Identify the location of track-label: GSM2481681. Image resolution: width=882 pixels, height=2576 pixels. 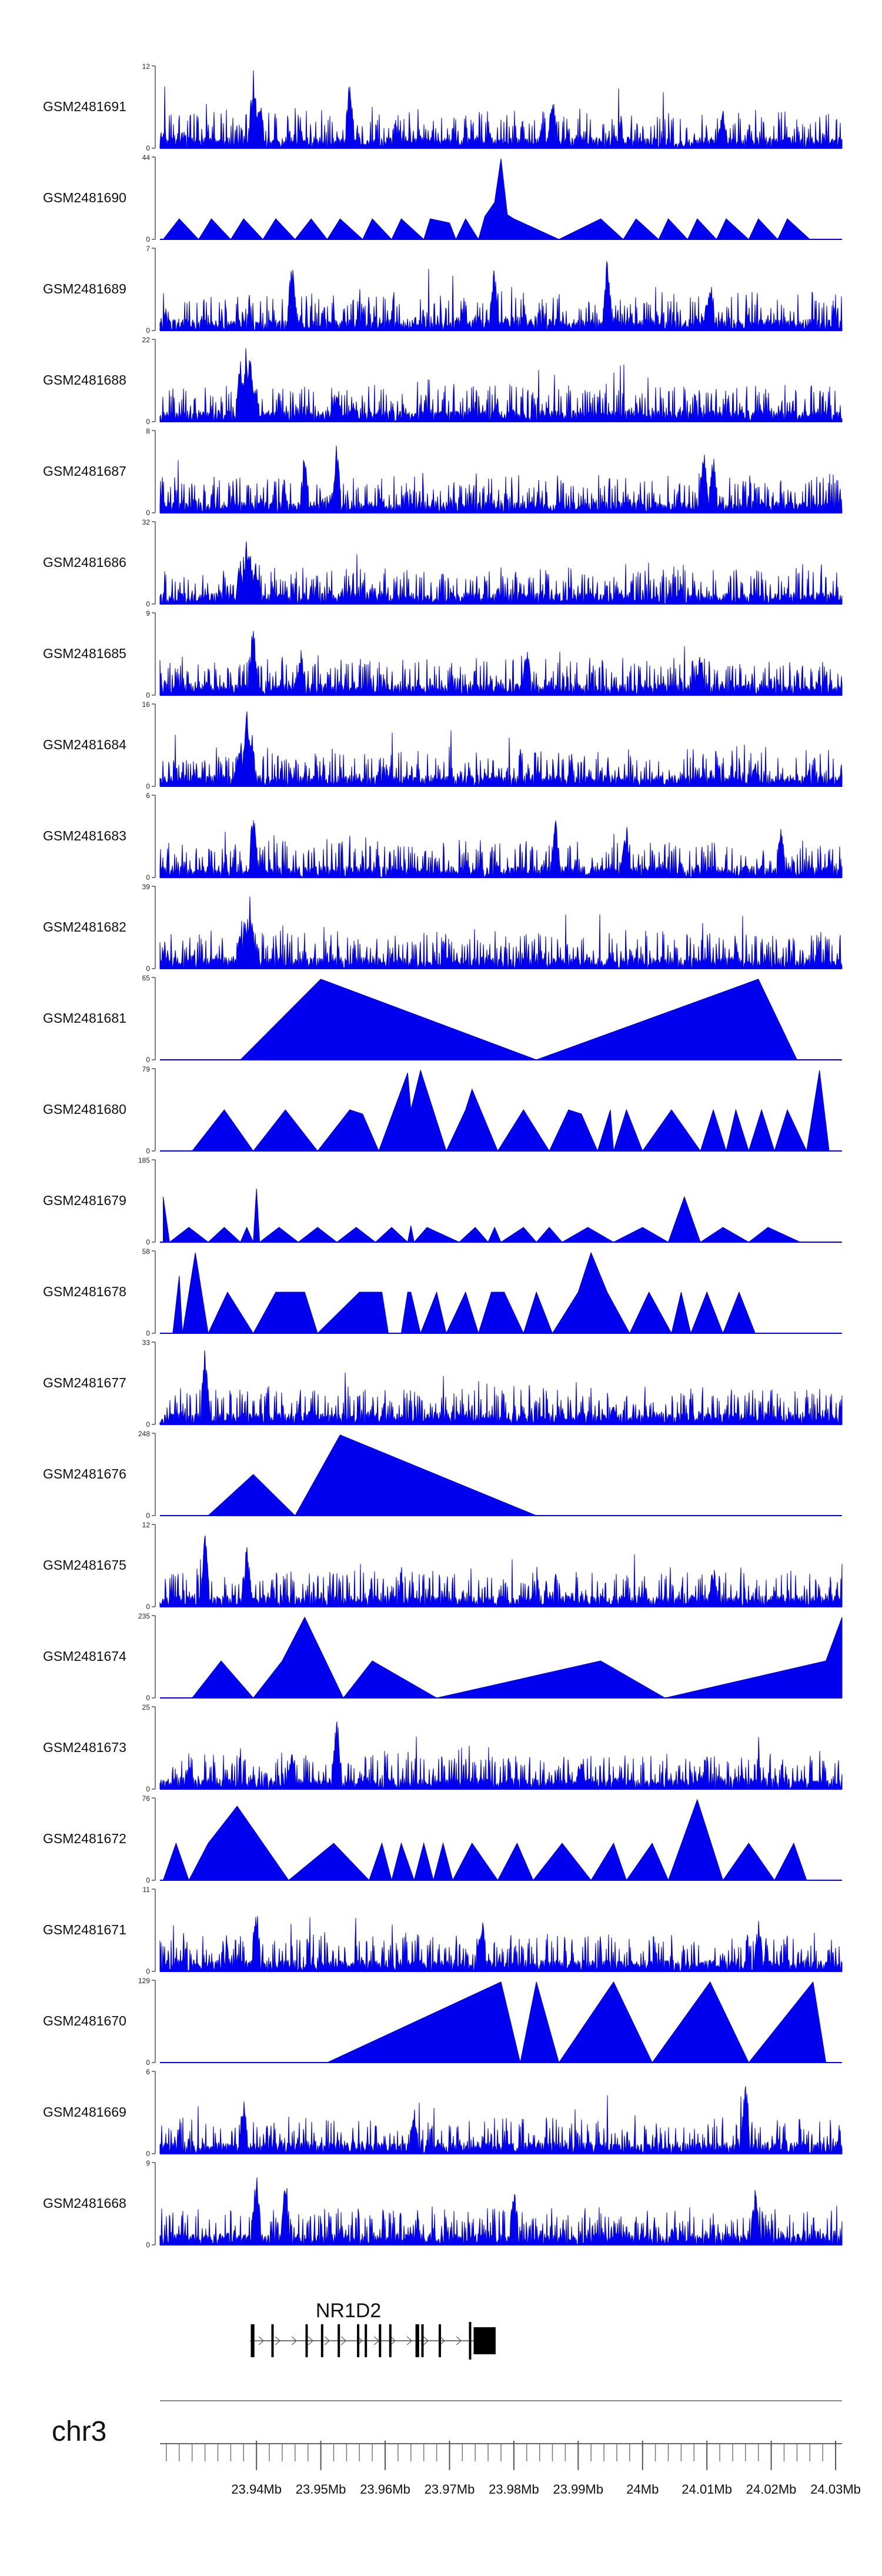
(84, 1018).